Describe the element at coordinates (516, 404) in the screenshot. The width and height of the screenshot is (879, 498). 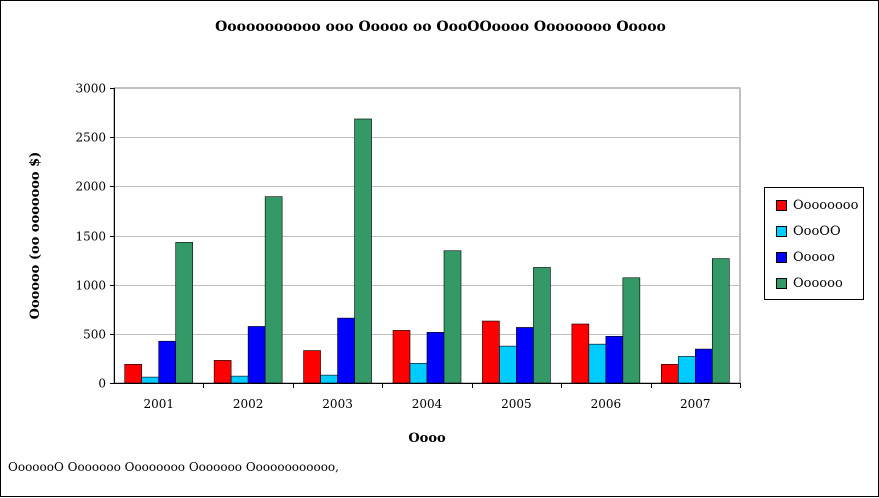
I see `x-tick-label-2005: 2005` at that location.